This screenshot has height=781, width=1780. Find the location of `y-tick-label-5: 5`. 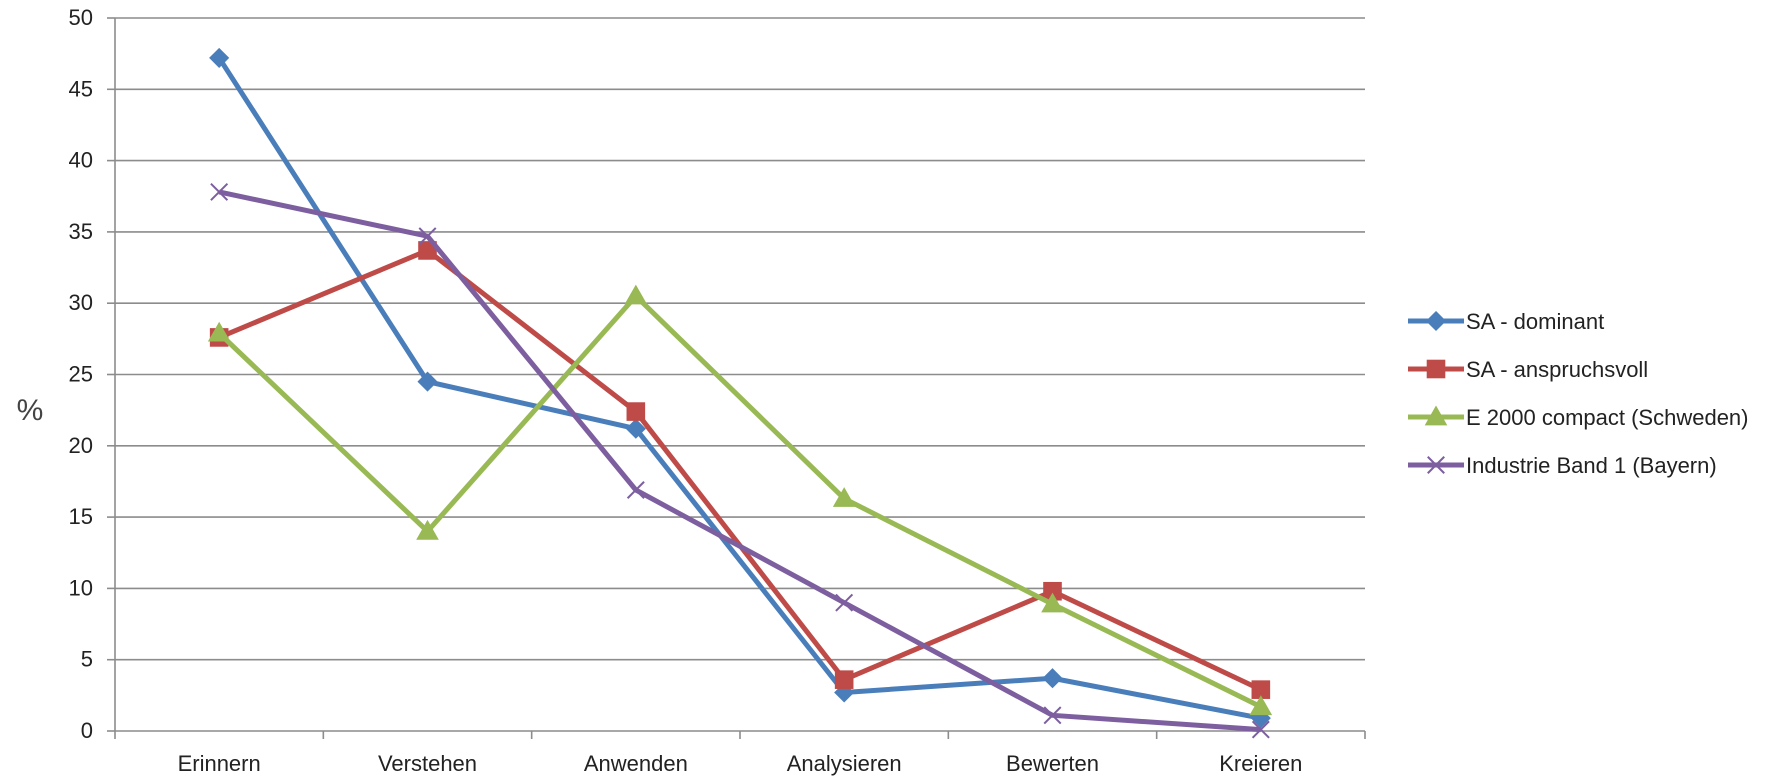

y-tick-label-5: 5 is located at coordinates (87, 659).